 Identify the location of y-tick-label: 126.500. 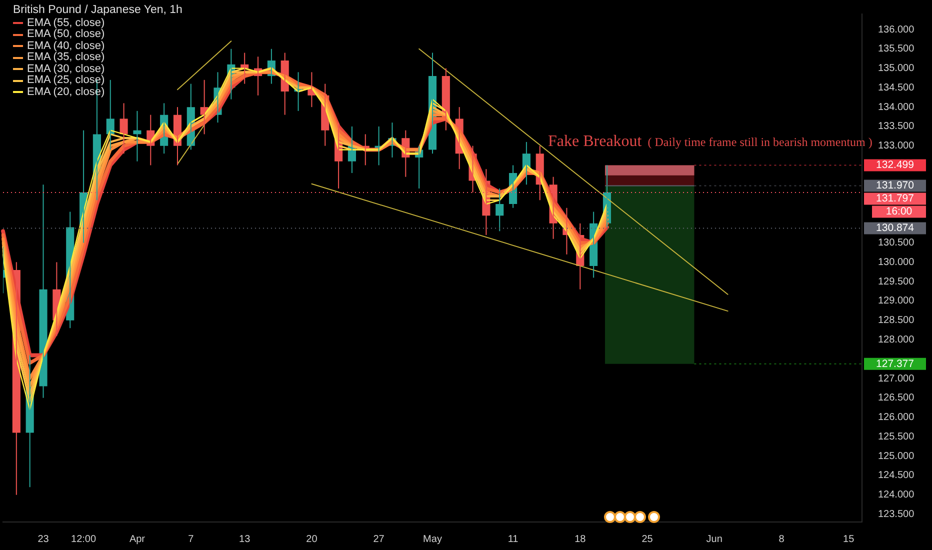
(896, 398).